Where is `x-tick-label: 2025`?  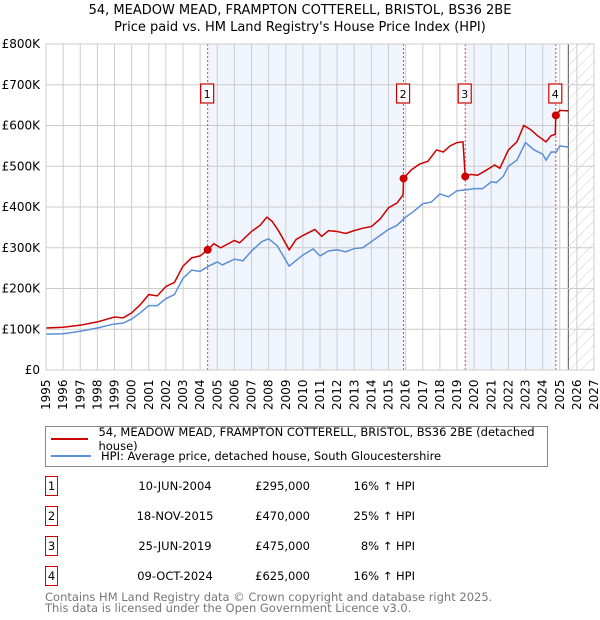 x-tick-label: 2025 is located at coordinates (560, 394).